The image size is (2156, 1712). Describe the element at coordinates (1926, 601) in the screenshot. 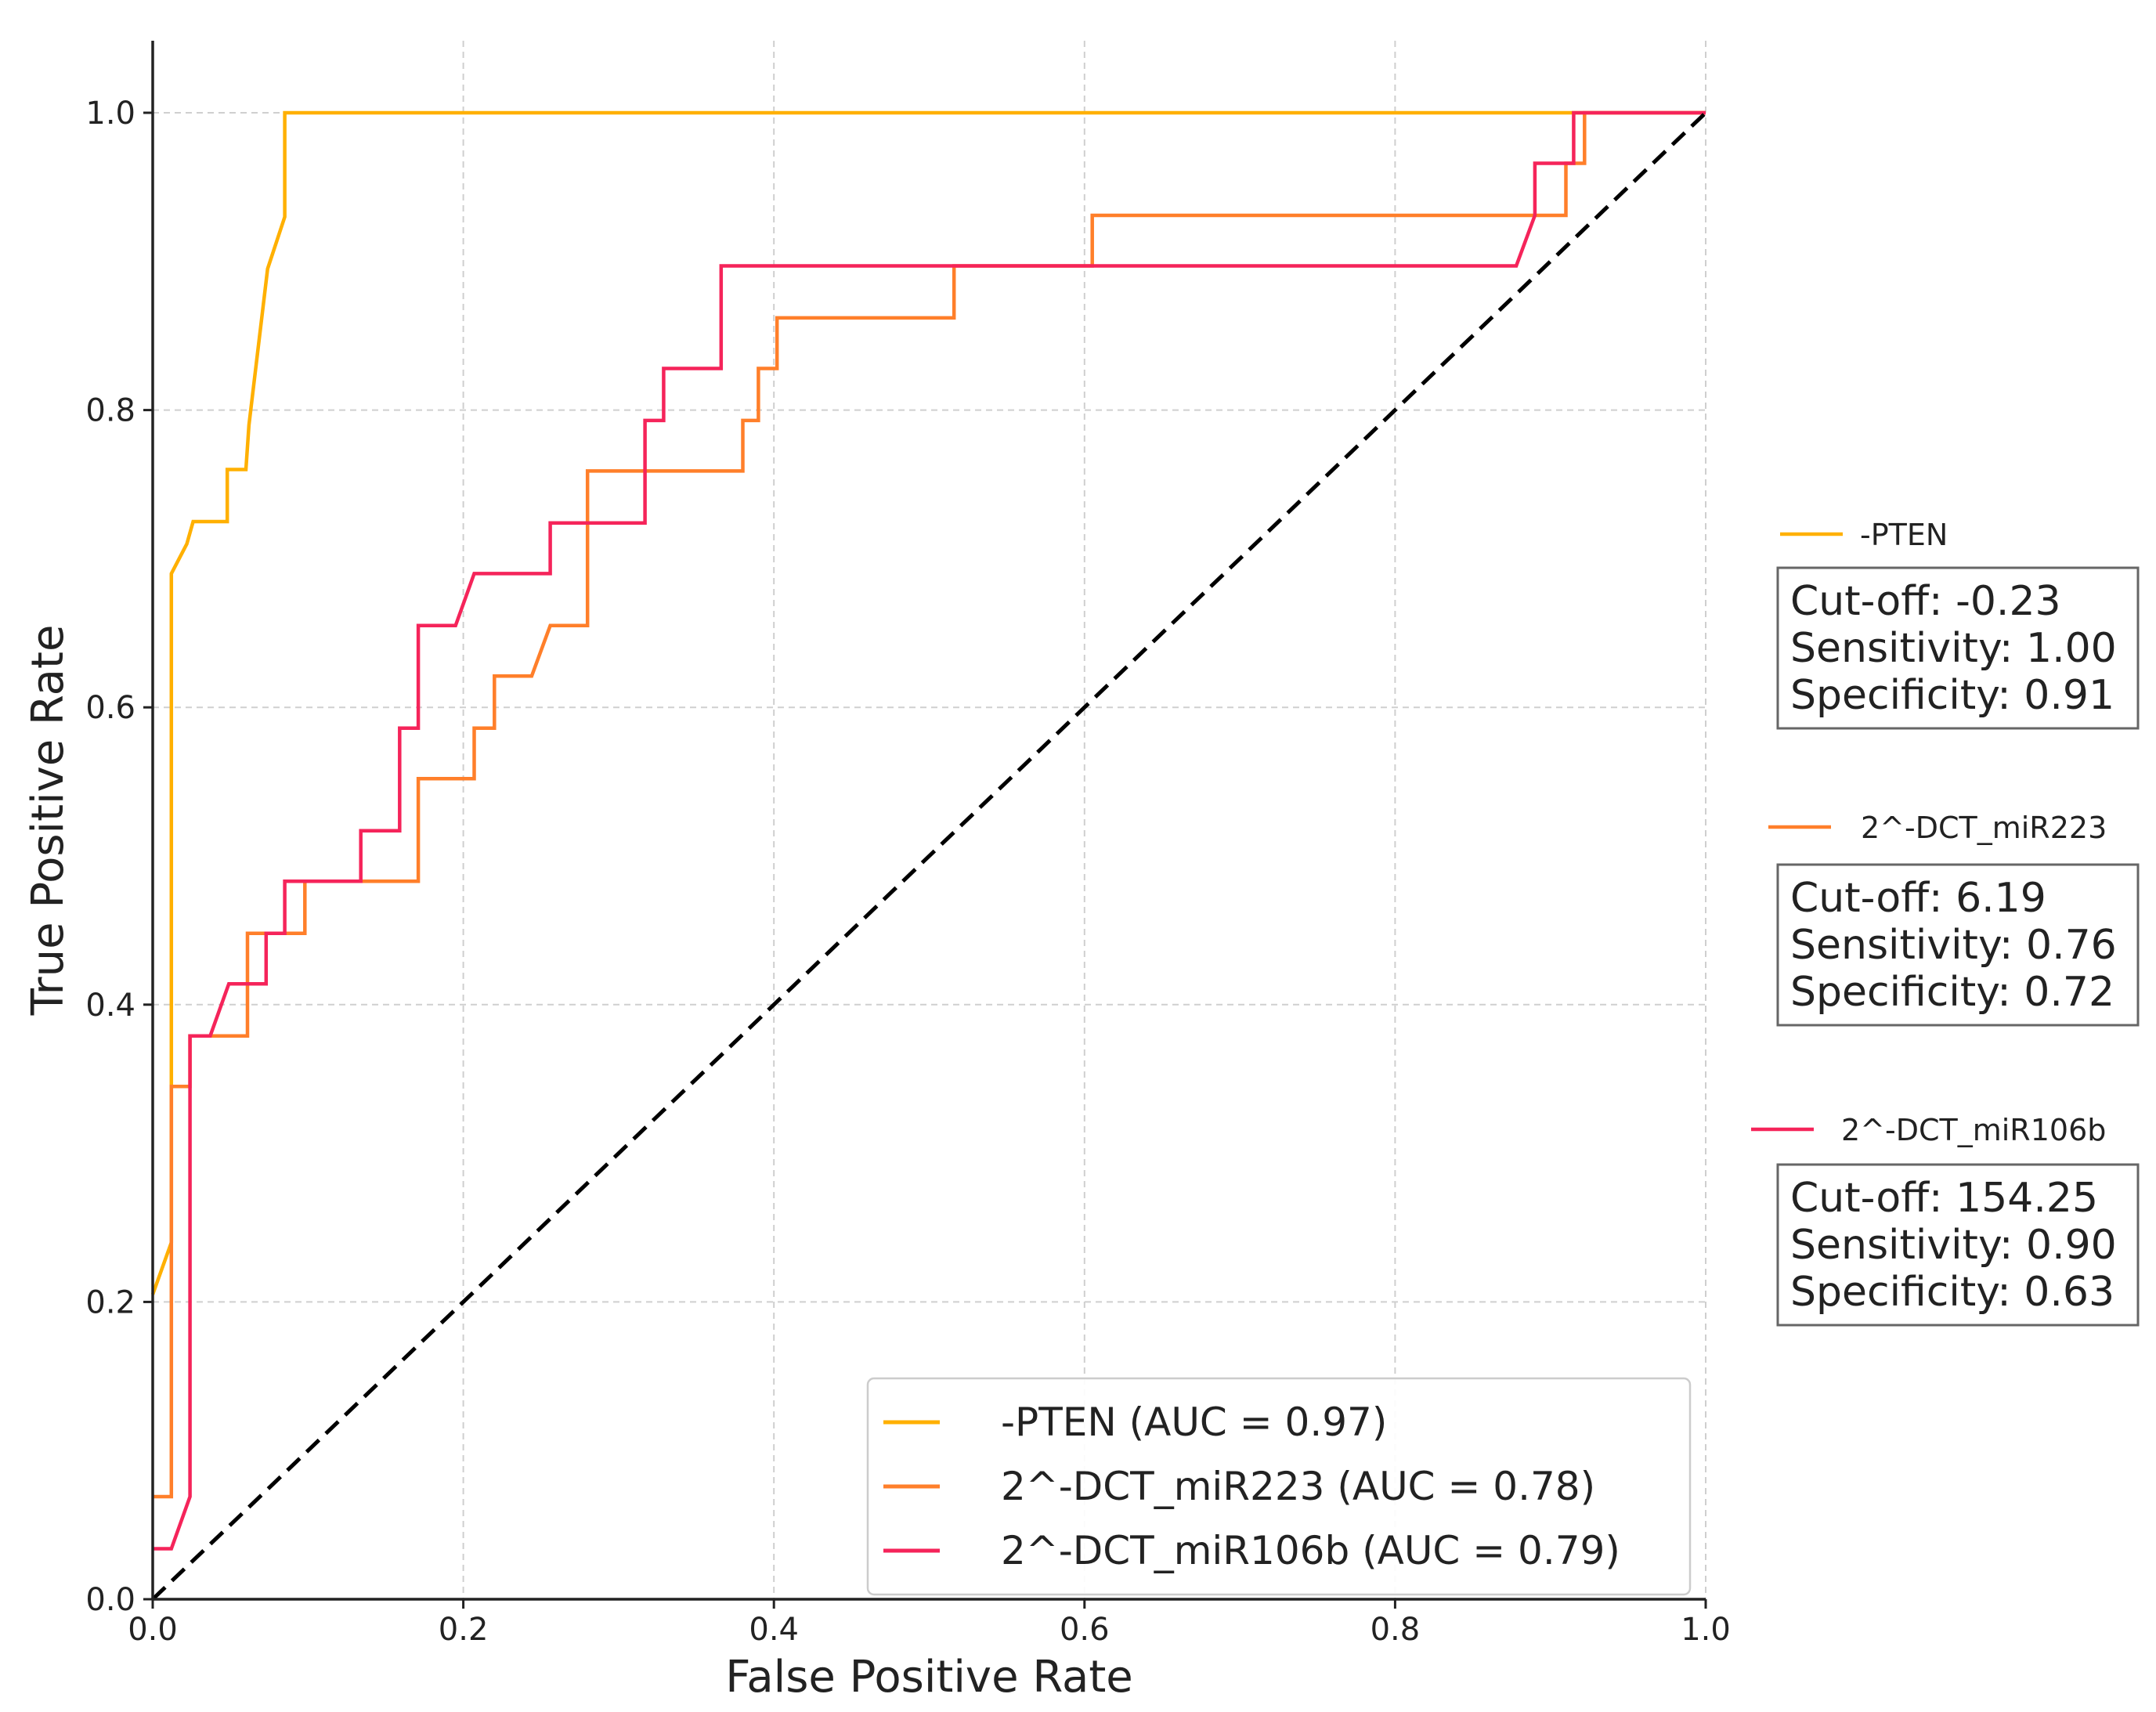

I see `cutoff-text: Cut-off: -0.23` at that location.